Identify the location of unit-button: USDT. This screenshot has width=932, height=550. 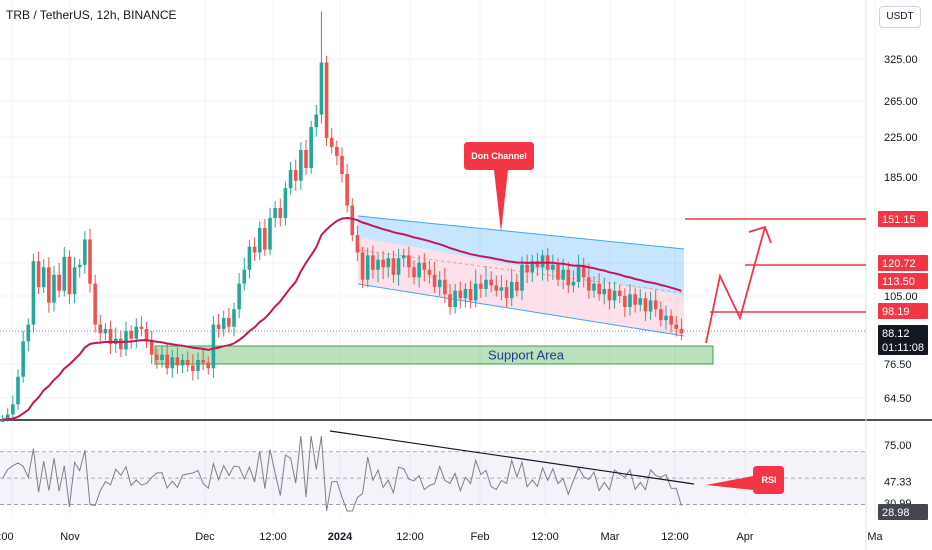
(900, 17).